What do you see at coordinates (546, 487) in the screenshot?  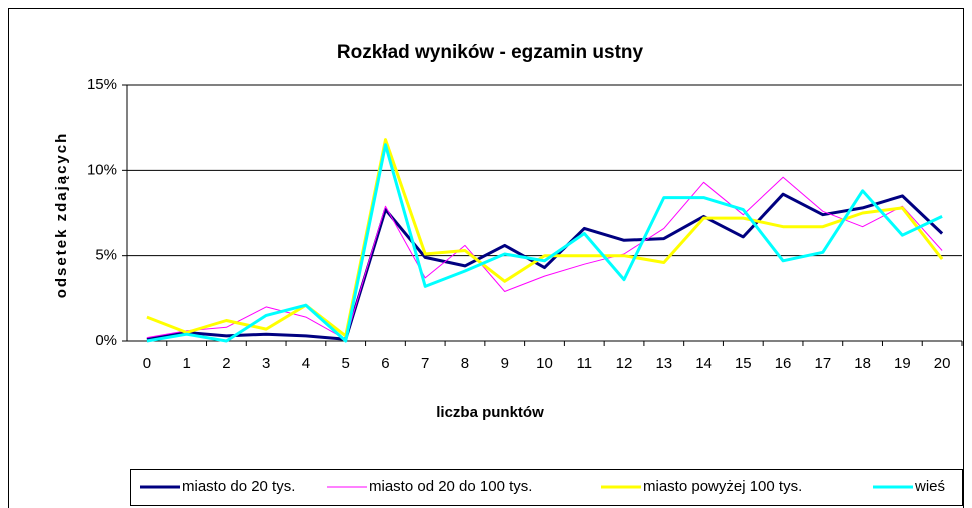 I see `legend-box` at bounding box center [546, 487].